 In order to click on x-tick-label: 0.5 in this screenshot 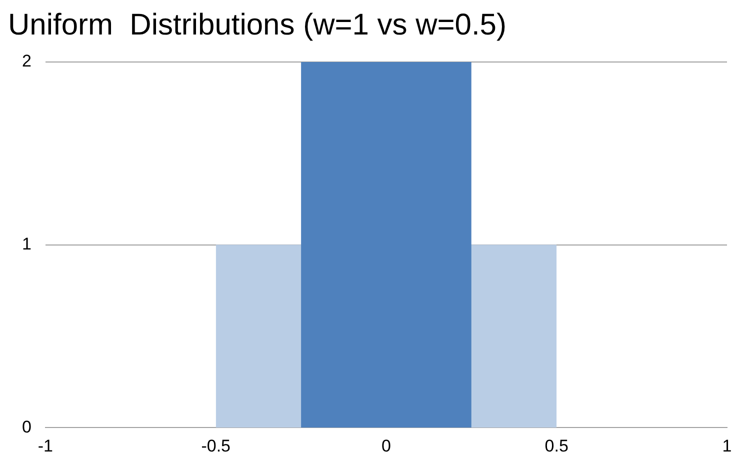, I will do `click(556, 446)`.